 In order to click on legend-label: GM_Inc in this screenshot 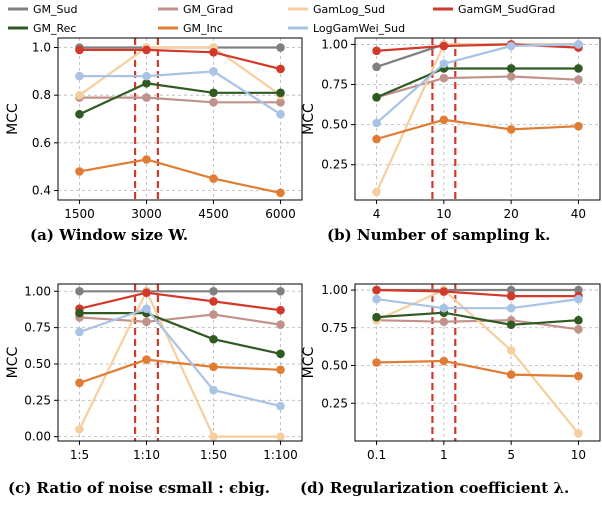, I will do `click(203, 28)`.